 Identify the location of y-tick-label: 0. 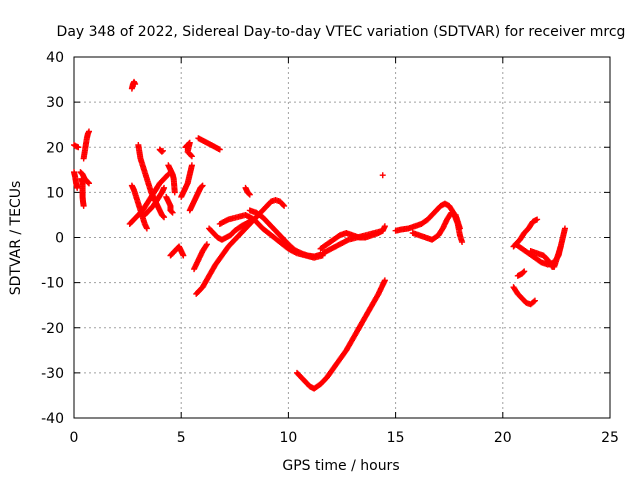
(59, 239).